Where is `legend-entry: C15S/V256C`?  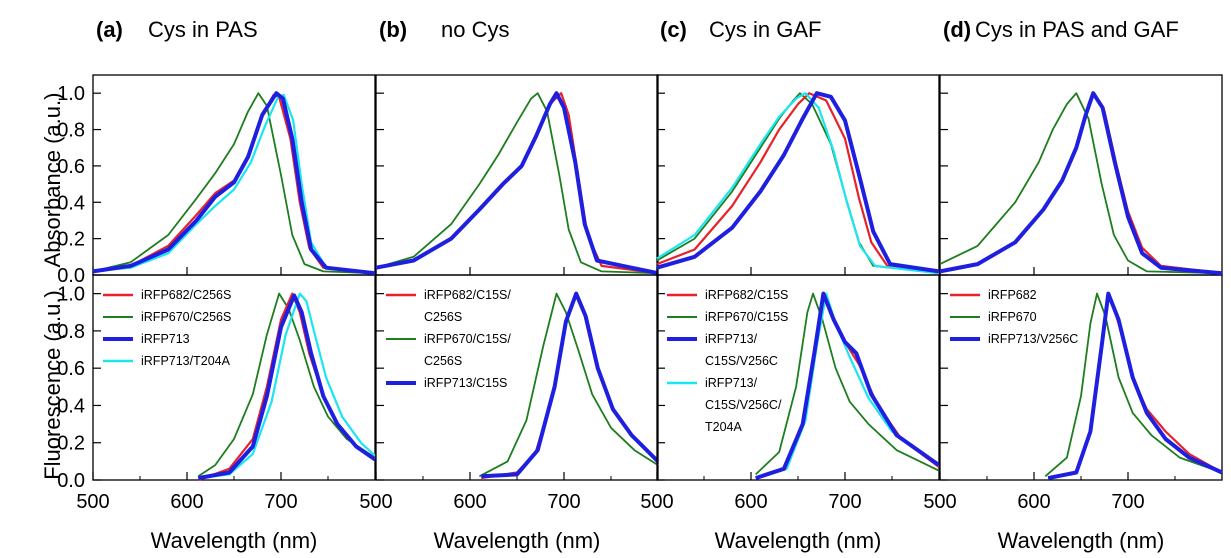
legend-entry: C15S/V256C is located at coordinates (741, 361).